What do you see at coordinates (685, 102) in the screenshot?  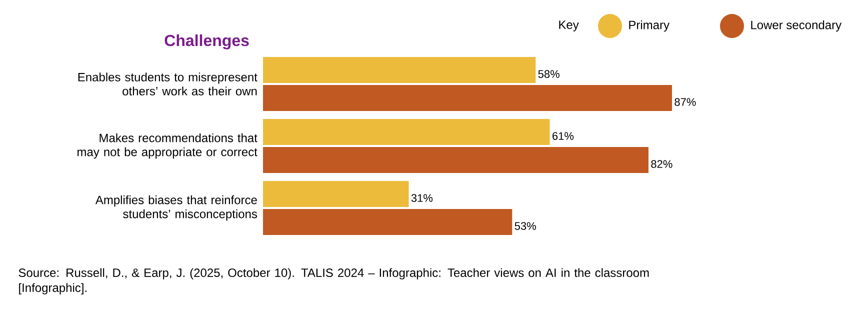 I see `data-label: 87%` at bounding box center [685, 102].